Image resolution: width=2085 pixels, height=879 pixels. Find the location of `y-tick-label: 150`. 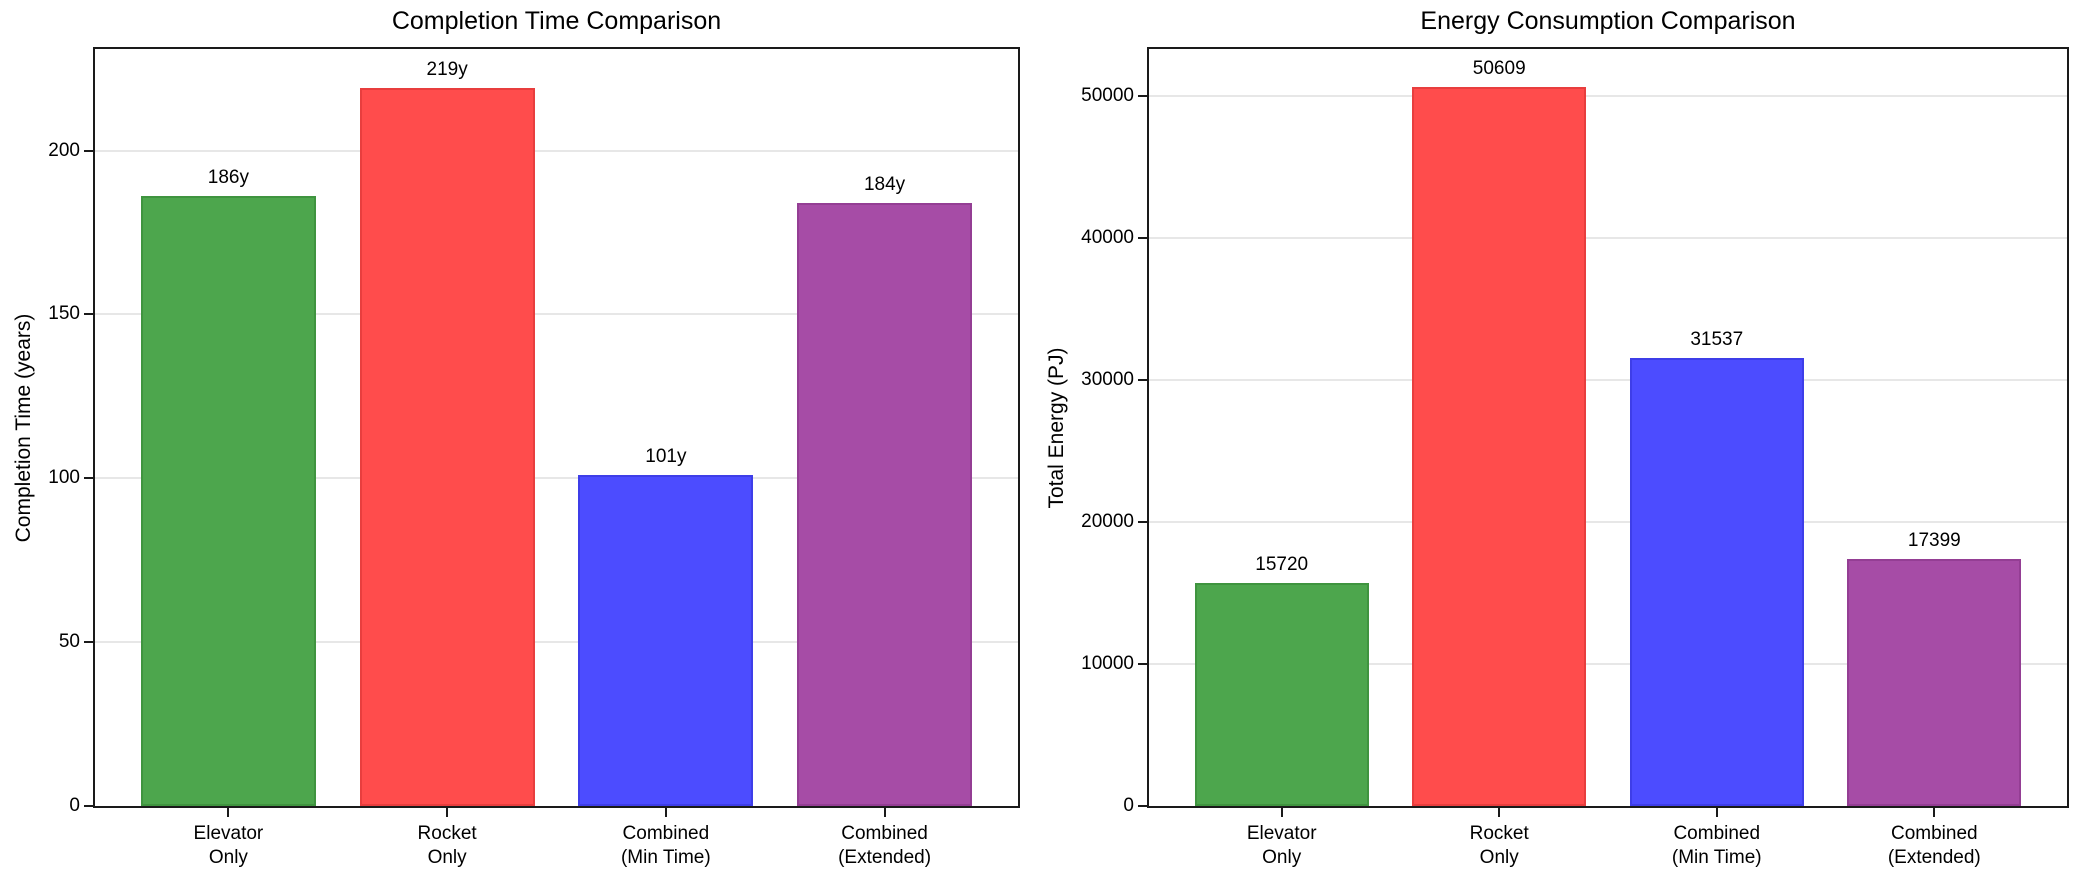

y-tick-label: 150 is located at coordinates (64, 314).